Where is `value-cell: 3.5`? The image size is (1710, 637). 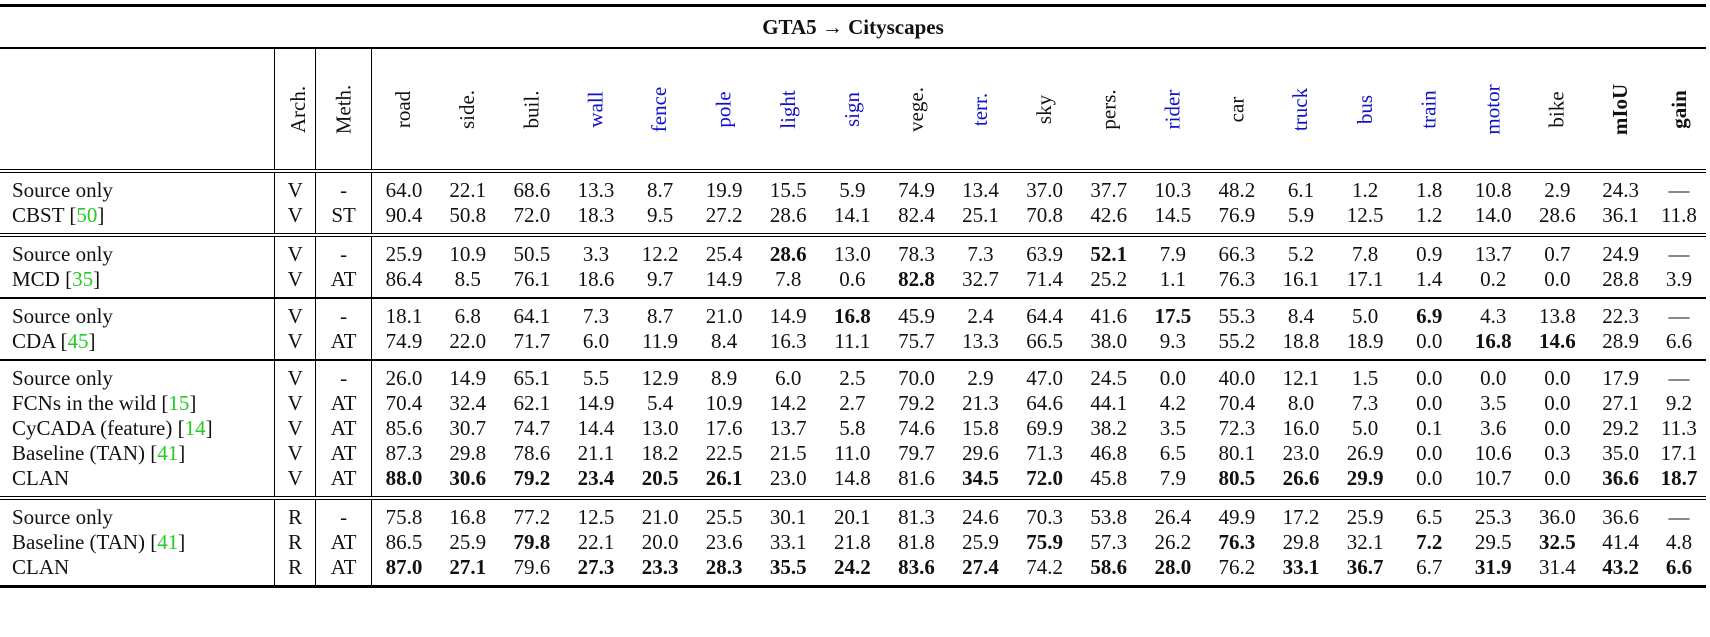
value-cell: 3.5 is located at coordinates (1172, 428).